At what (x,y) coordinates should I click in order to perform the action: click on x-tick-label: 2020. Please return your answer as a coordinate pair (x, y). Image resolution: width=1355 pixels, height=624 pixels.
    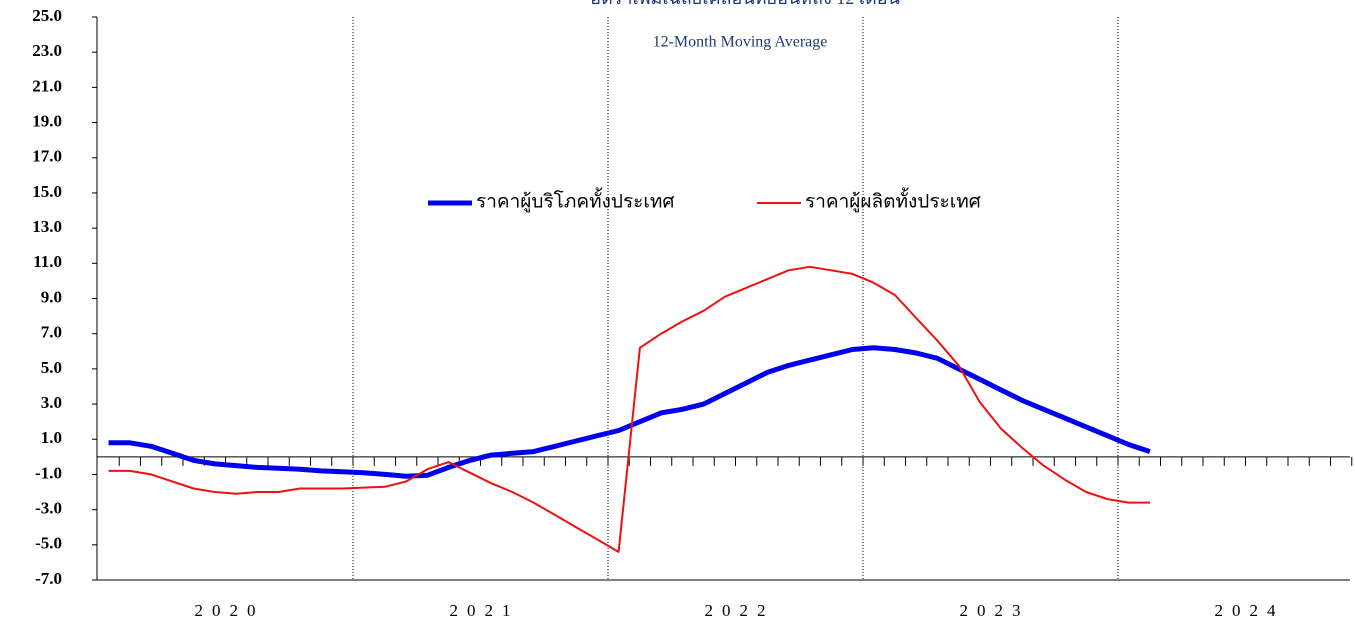
    Looking at the image, I should click on (230, 610).